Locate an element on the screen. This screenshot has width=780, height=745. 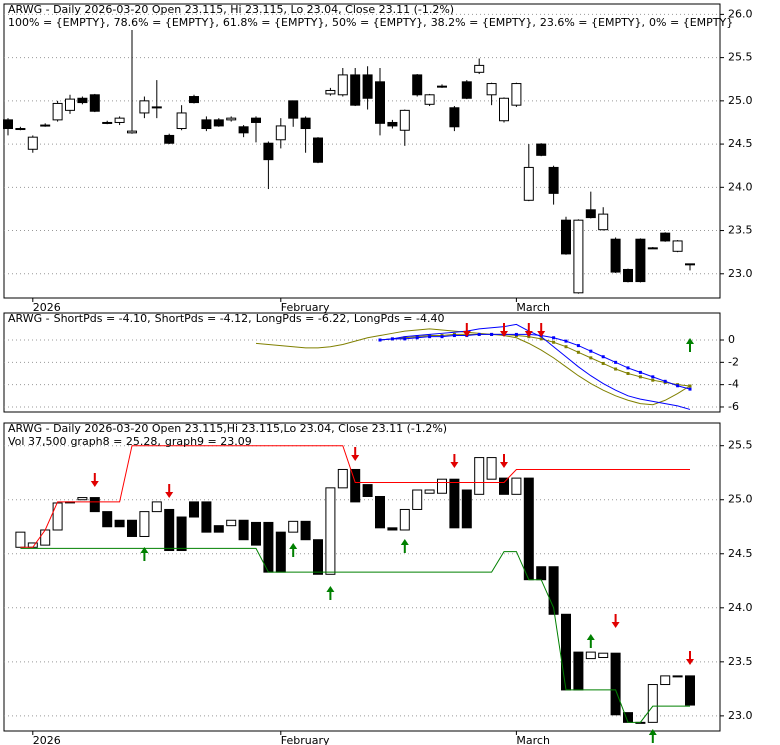
y-tick-label: -6 is located at coordinates (733, 406).